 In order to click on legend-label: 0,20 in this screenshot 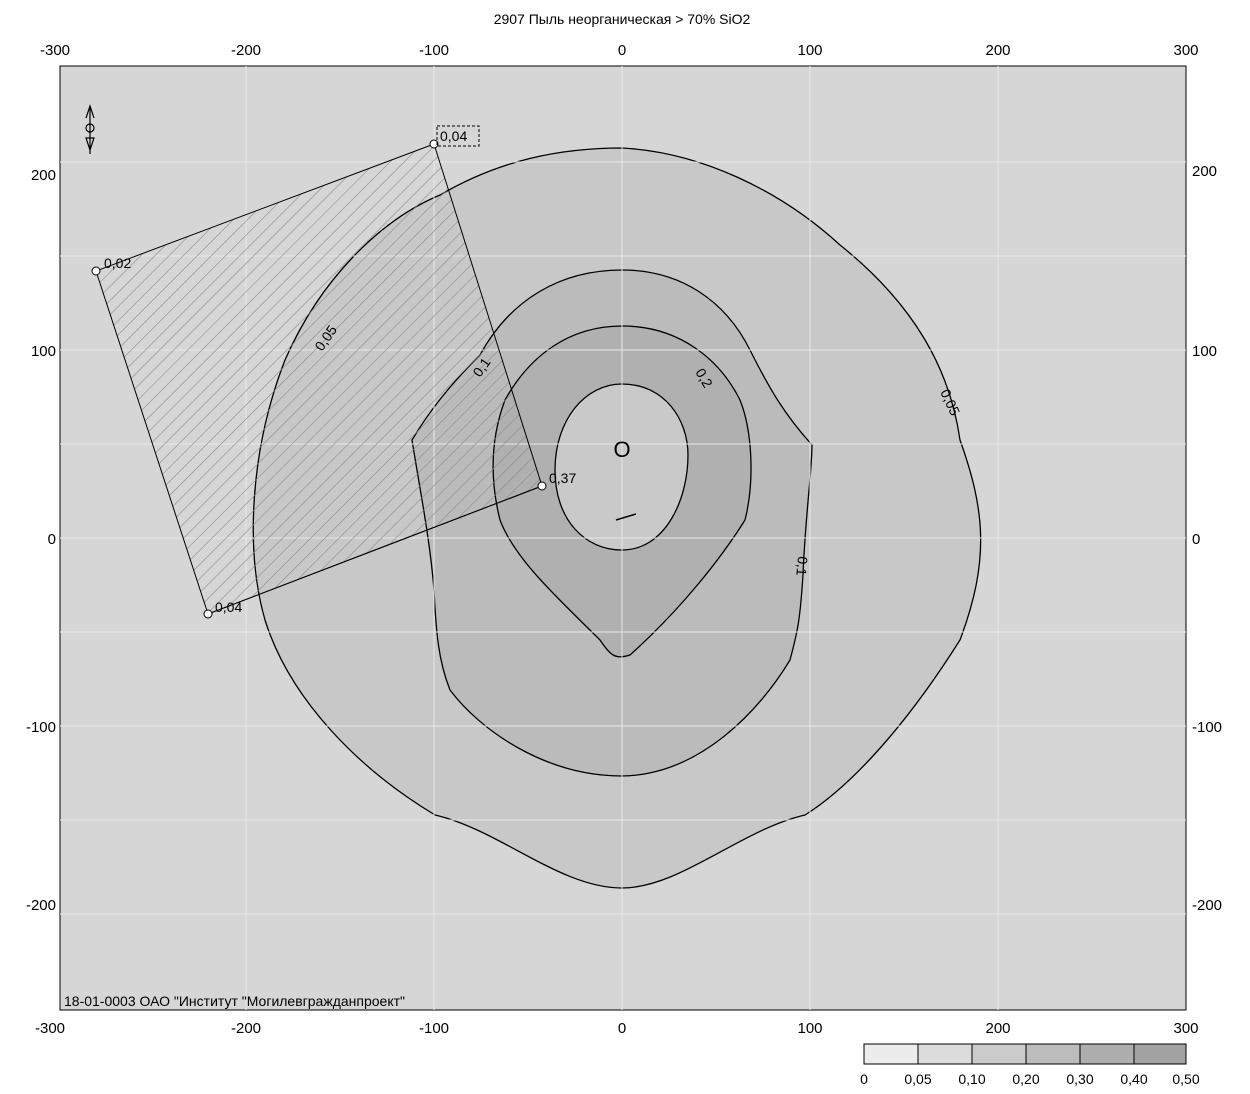, I will do `click(1025, 1079)`.